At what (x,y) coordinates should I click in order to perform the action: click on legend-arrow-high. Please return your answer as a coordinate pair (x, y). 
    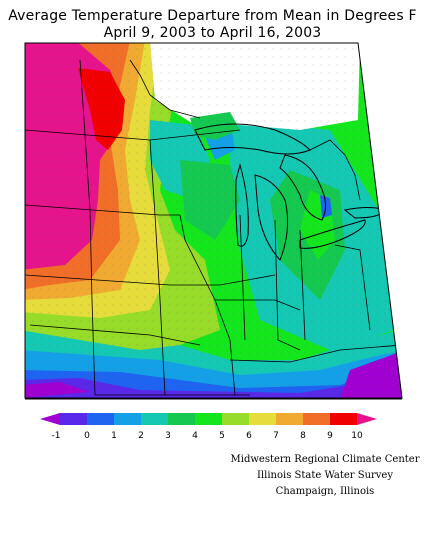
    Looking at the image, I should click on (367, 419).